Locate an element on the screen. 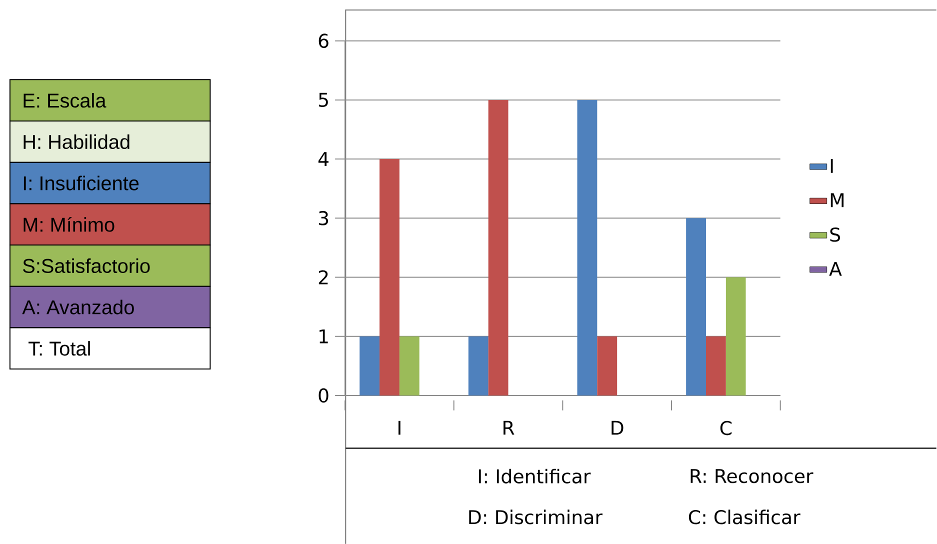 The height and width of the screenshot is (544, 937). text: S:Satisfactorio is located at coordinates (86, 265).